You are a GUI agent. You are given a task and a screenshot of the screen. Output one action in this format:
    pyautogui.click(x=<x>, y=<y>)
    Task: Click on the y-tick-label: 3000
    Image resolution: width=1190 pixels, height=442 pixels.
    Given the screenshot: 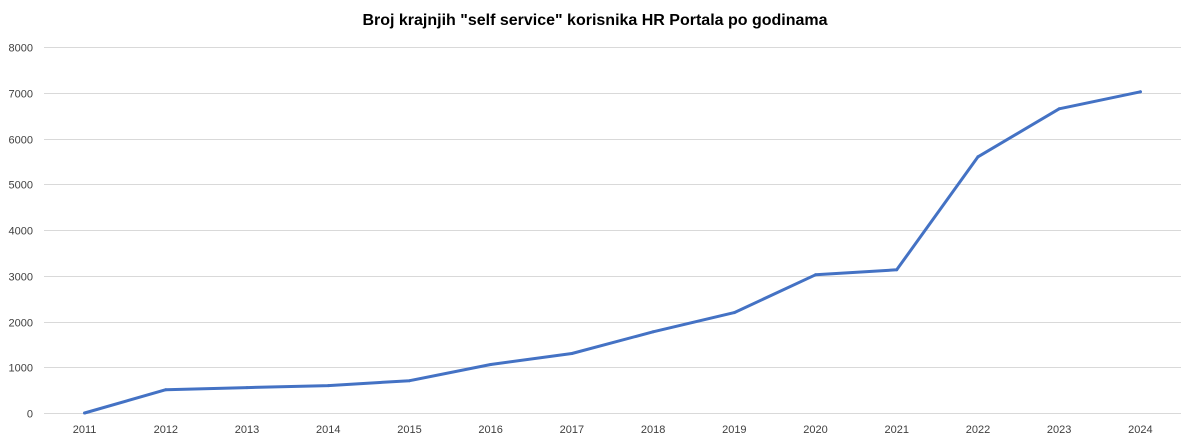 What is the action you would take?
    pyautogui.click(x=21, y=278)
    